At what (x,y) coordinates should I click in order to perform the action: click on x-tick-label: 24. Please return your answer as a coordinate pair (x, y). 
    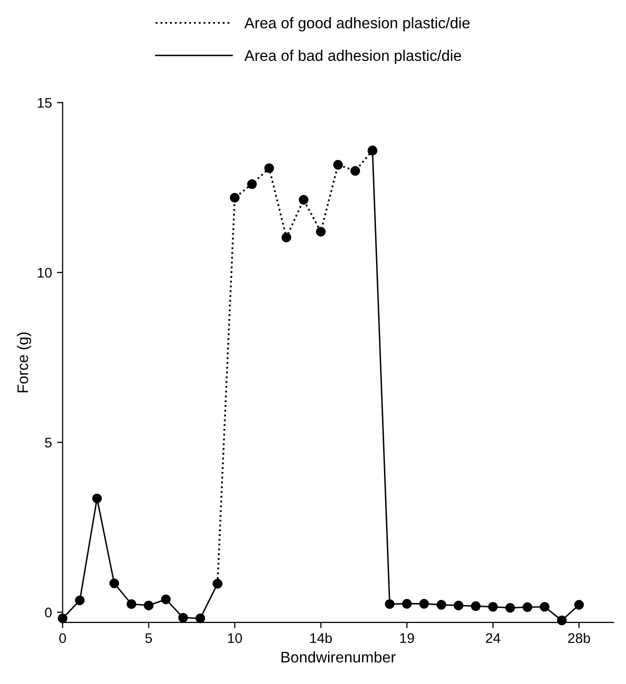
    Looking at the image, I should click on (493, 638).